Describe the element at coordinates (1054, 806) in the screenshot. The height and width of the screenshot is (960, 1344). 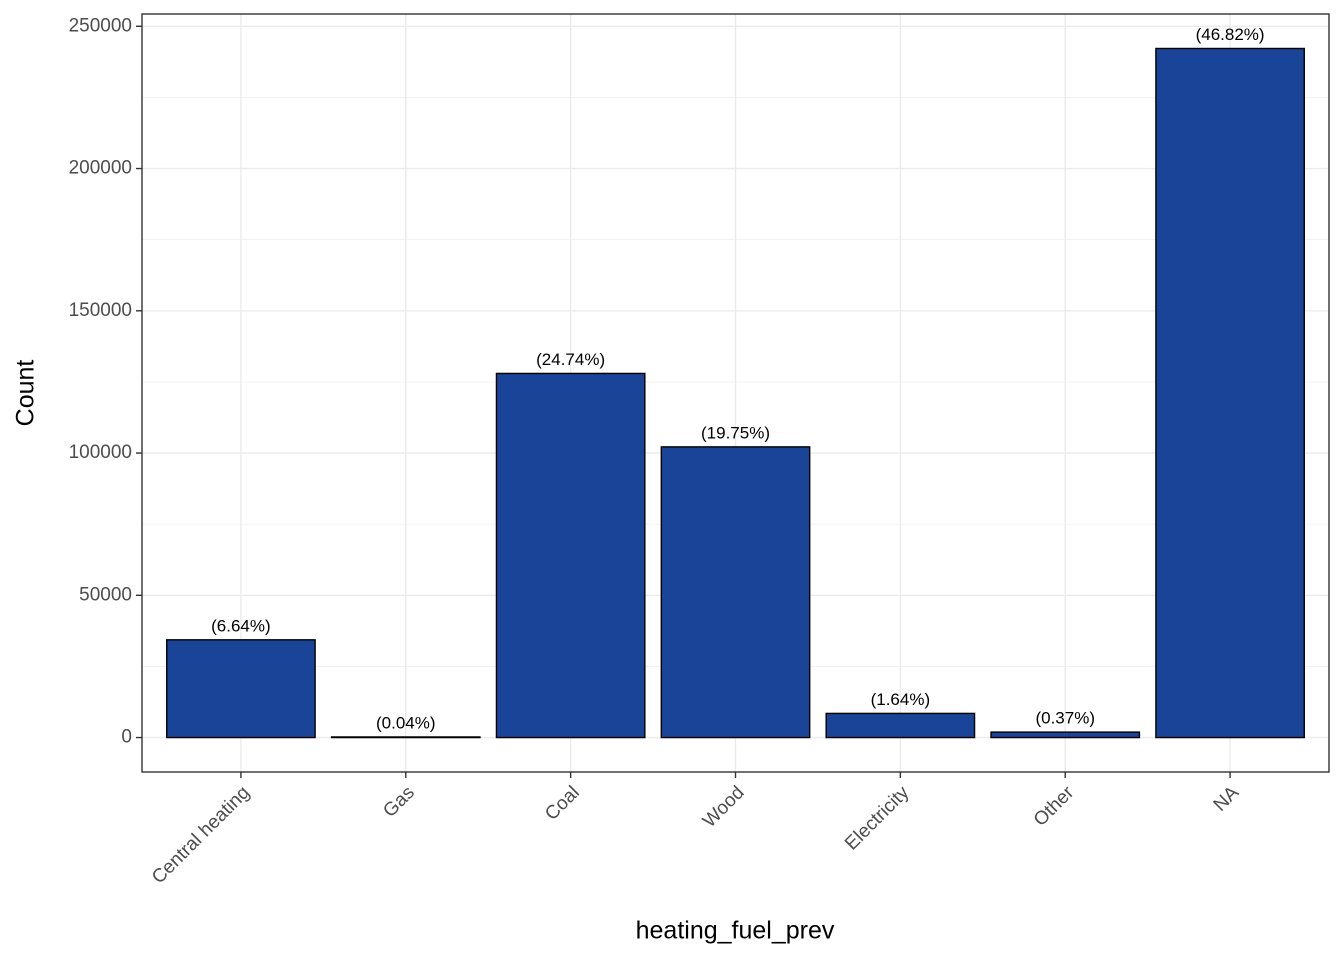
I see `x-tick-label: Other` at that location.